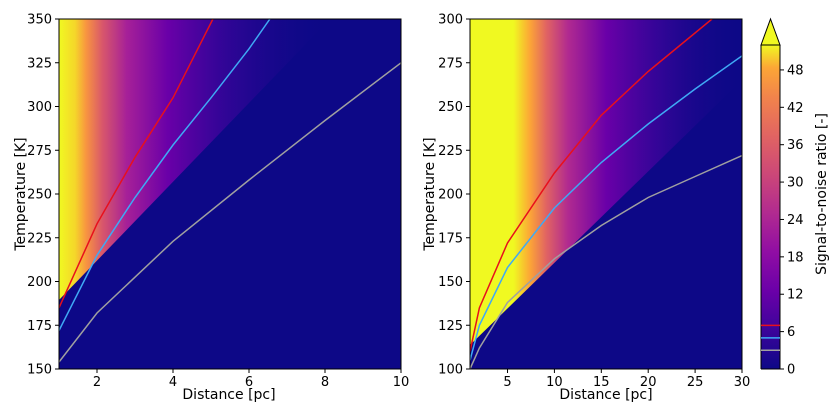 The height and width of the screenshot is (416, 831). Describe the element at coordinates (791, 332) in the screenshot. I see `colorbar-tick-label: 6` at that location.